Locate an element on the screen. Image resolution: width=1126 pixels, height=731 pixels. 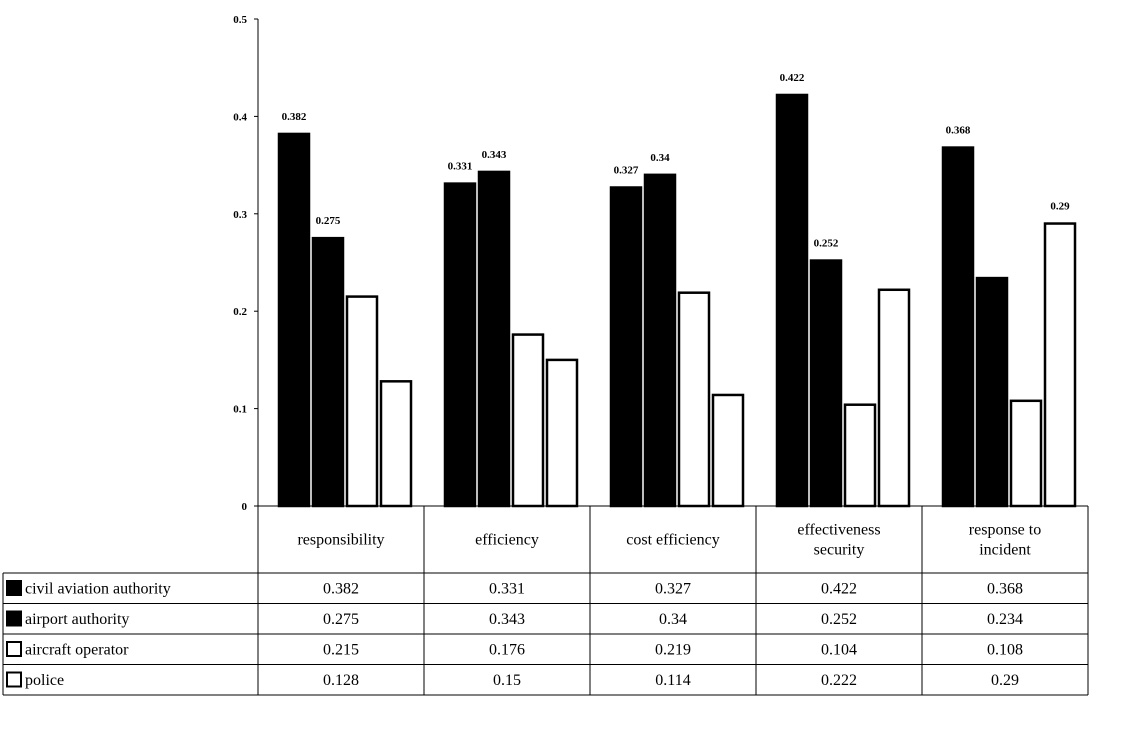
category-label: effectiveness is located at coordinates (838, 530).